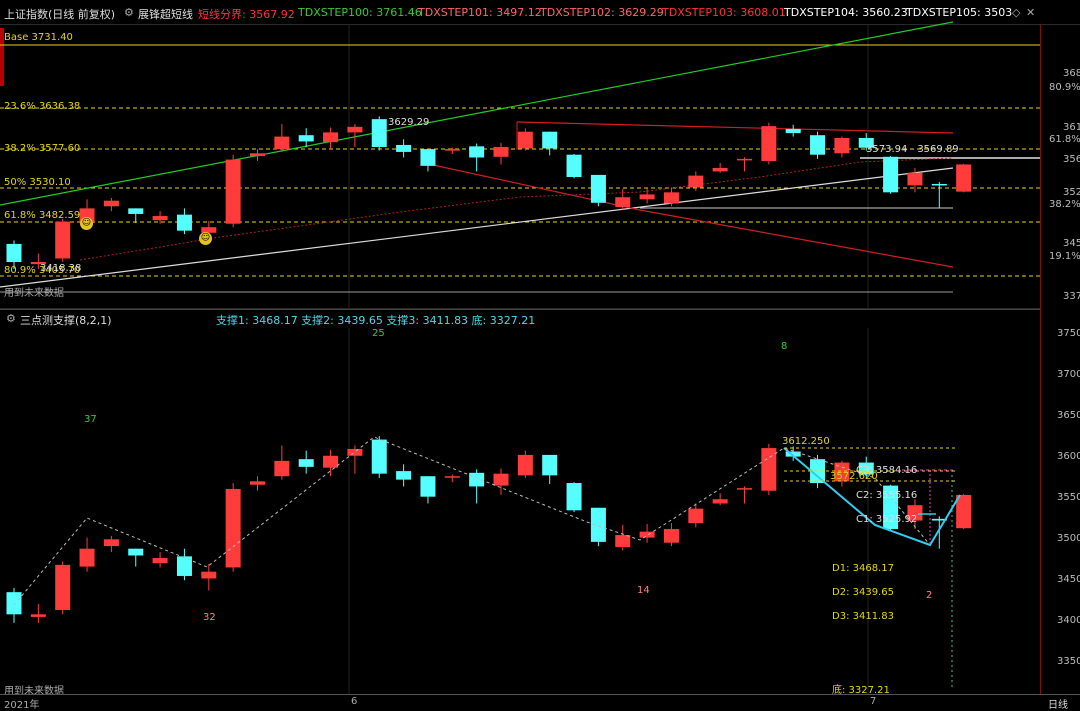 Image resolution: width=1080 pixels, height=711 pixels. I want to click on scale-2-1: 3700, so click(1068, 374).